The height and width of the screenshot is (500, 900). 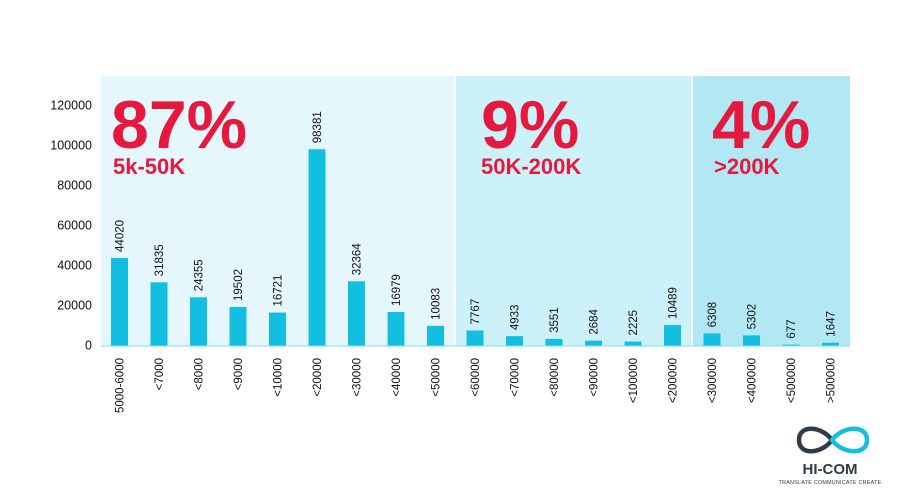 I want to click on bar-data-label: 44020, so click(x=121, y=236).